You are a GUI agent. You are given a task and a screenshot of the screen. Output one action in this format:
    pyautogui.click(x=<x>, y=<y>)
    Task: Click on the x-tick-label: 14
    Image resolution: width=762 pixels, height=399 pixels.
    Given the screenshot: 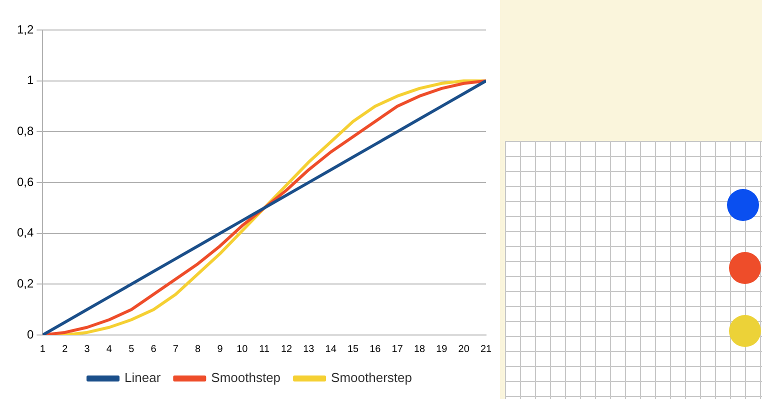 What is the action you would take?
    pyautogui.click(x=331, y=349)
    